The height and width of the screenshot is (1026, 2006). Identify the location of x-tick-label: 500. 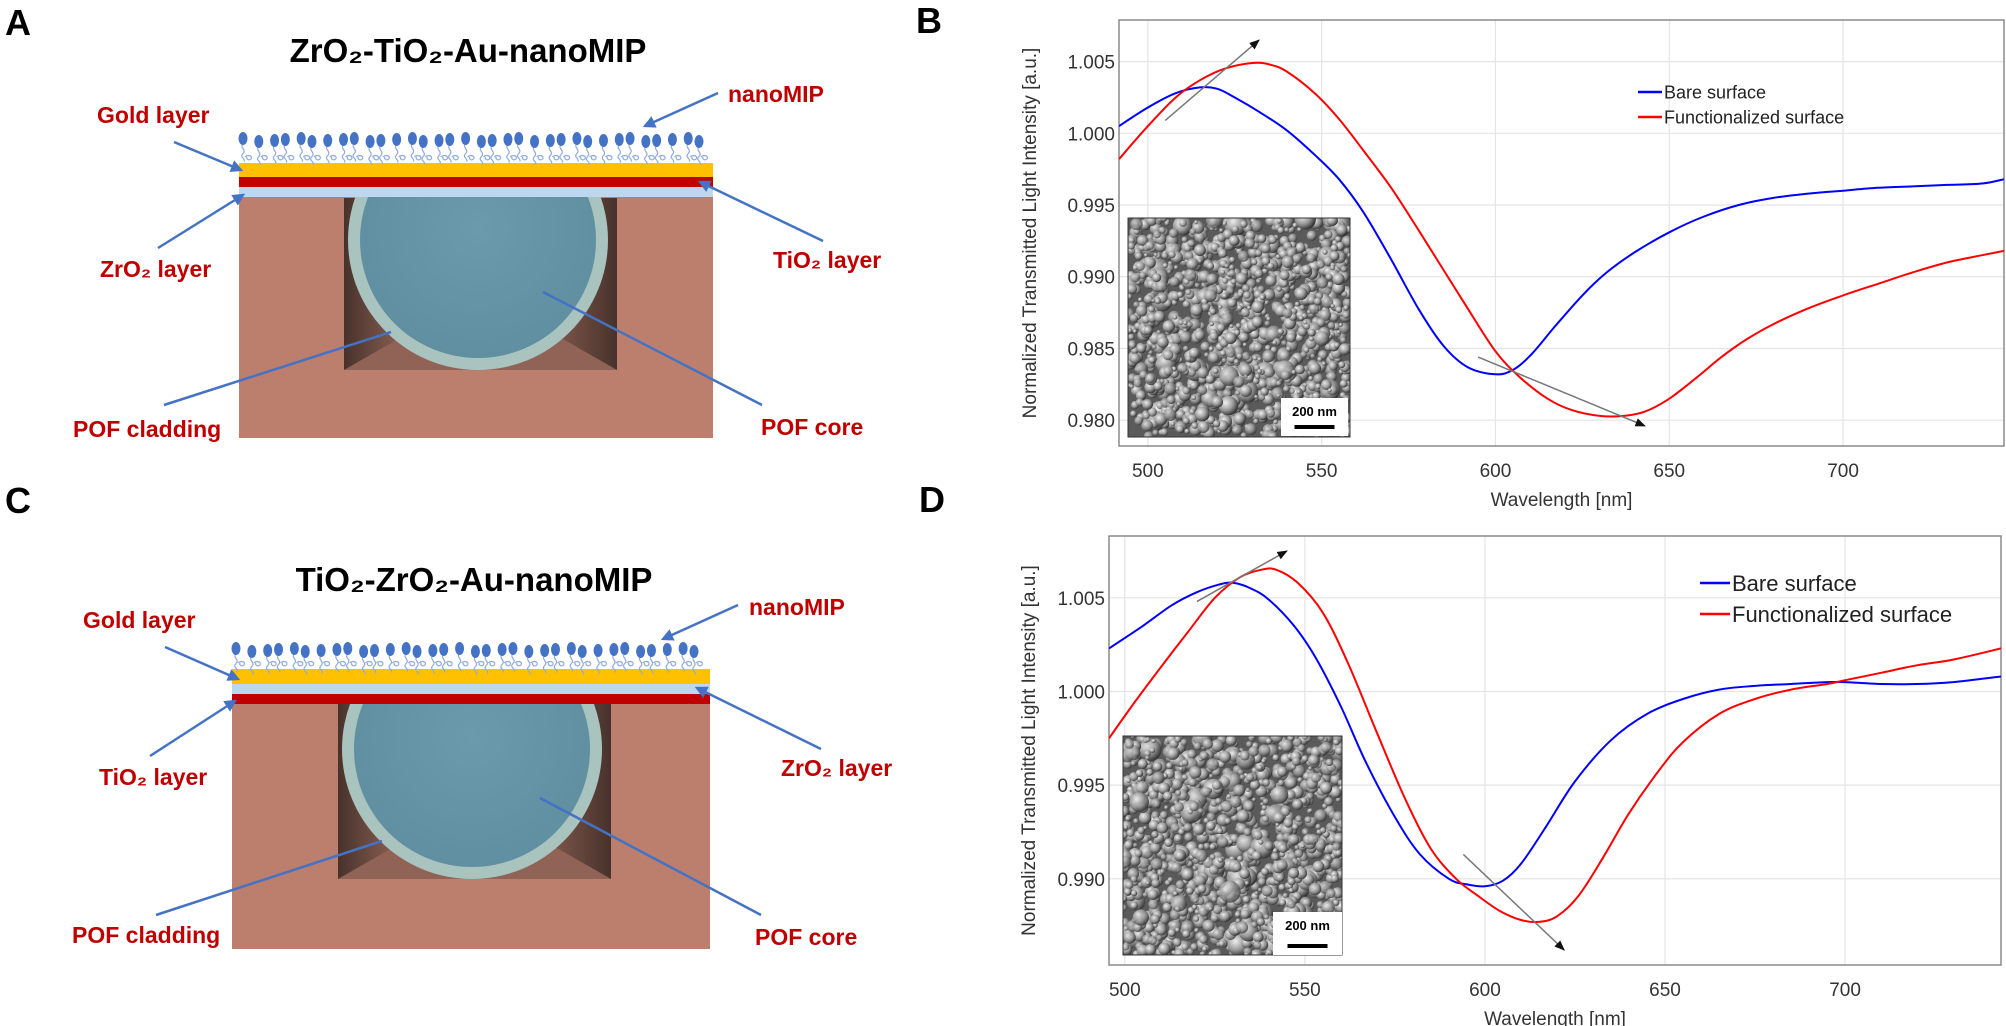
(1125, 990).